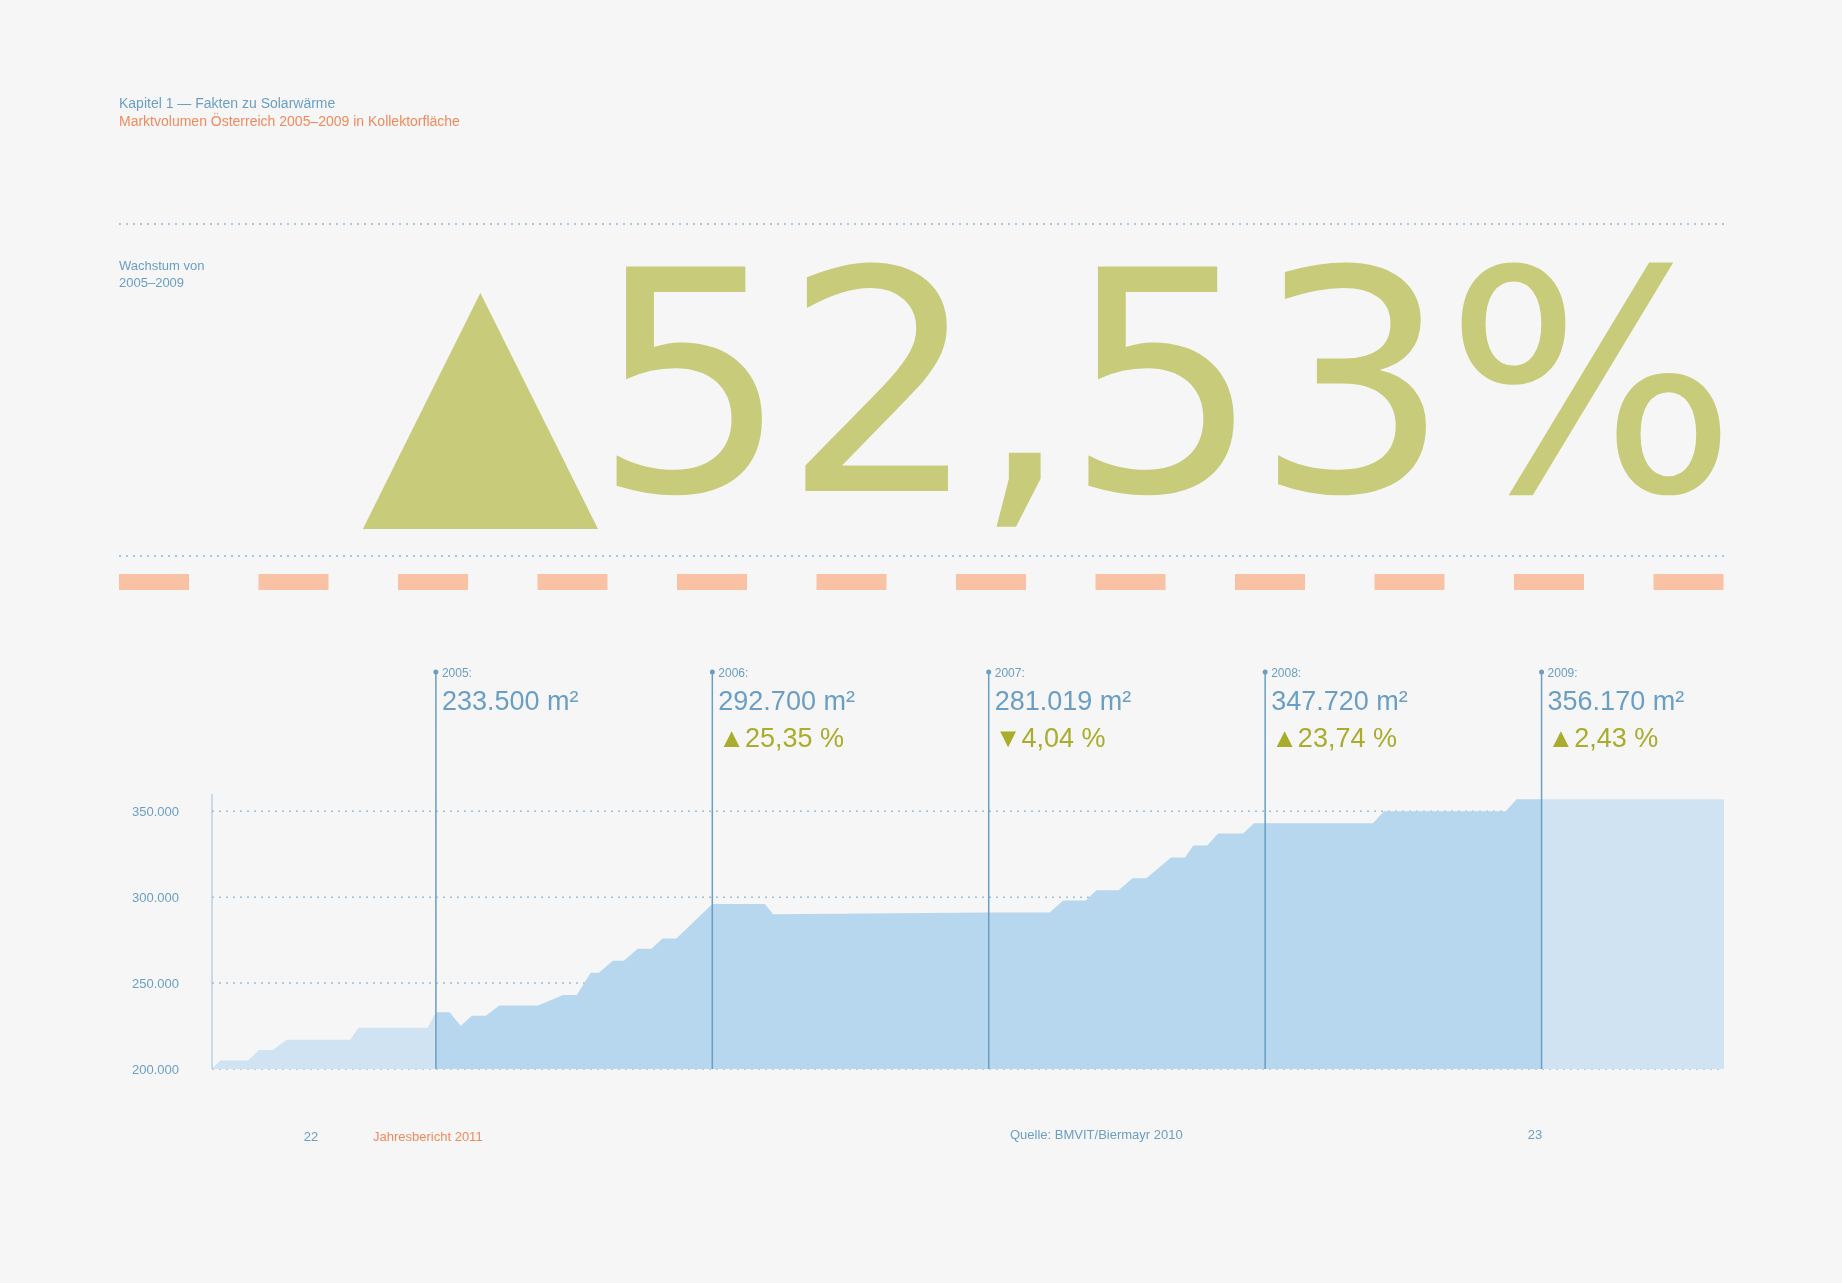 This screenshot has height=1283, width=1842. Describe the element at coordinates (1616, 701) in the screenshot. I see `annotation: 356.170 m²` at that location.